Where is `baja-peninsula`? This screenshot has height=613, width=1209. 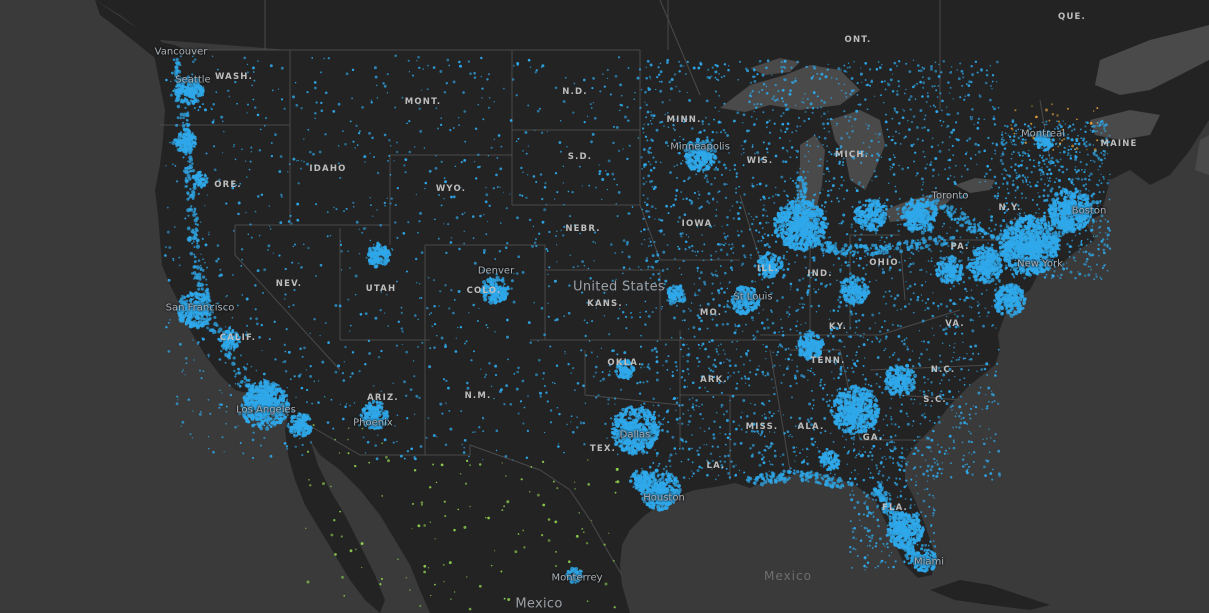 baja-peninsula is located at coordinates (335, 509).